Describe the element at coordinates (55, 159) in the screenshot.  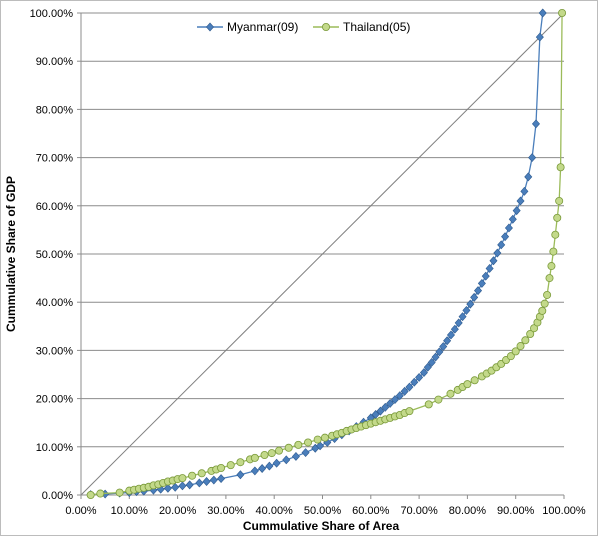
I see `y-tick-label: 70.00%` at that location.